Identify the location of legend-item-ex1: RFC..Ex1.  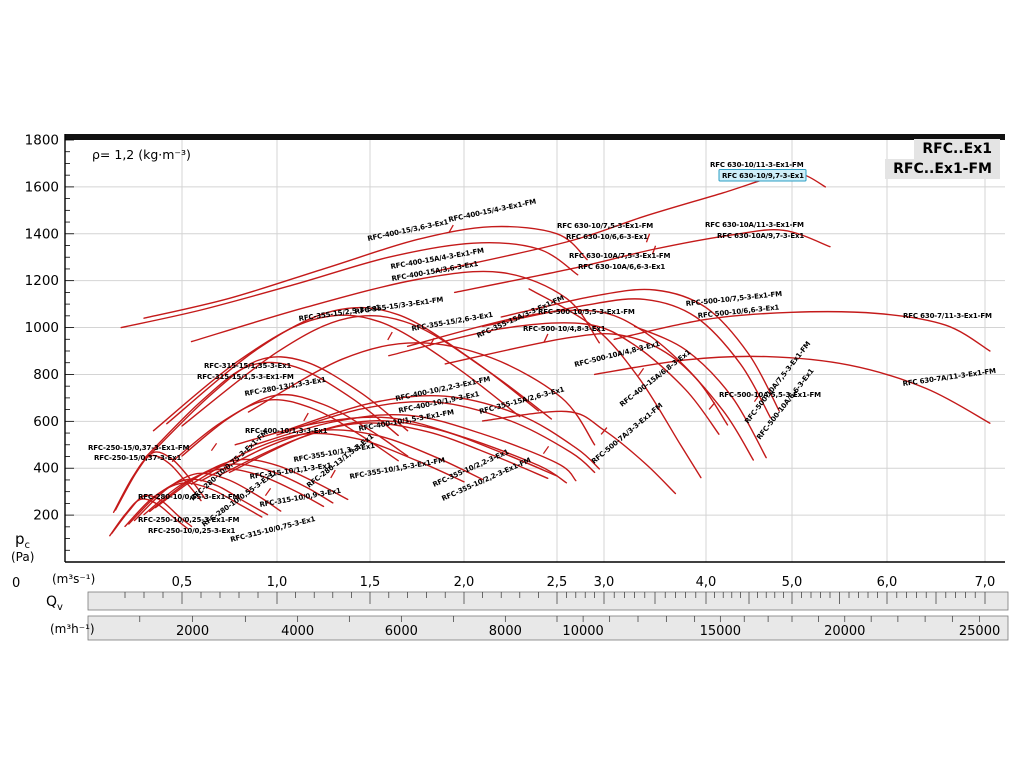
(957, 149).